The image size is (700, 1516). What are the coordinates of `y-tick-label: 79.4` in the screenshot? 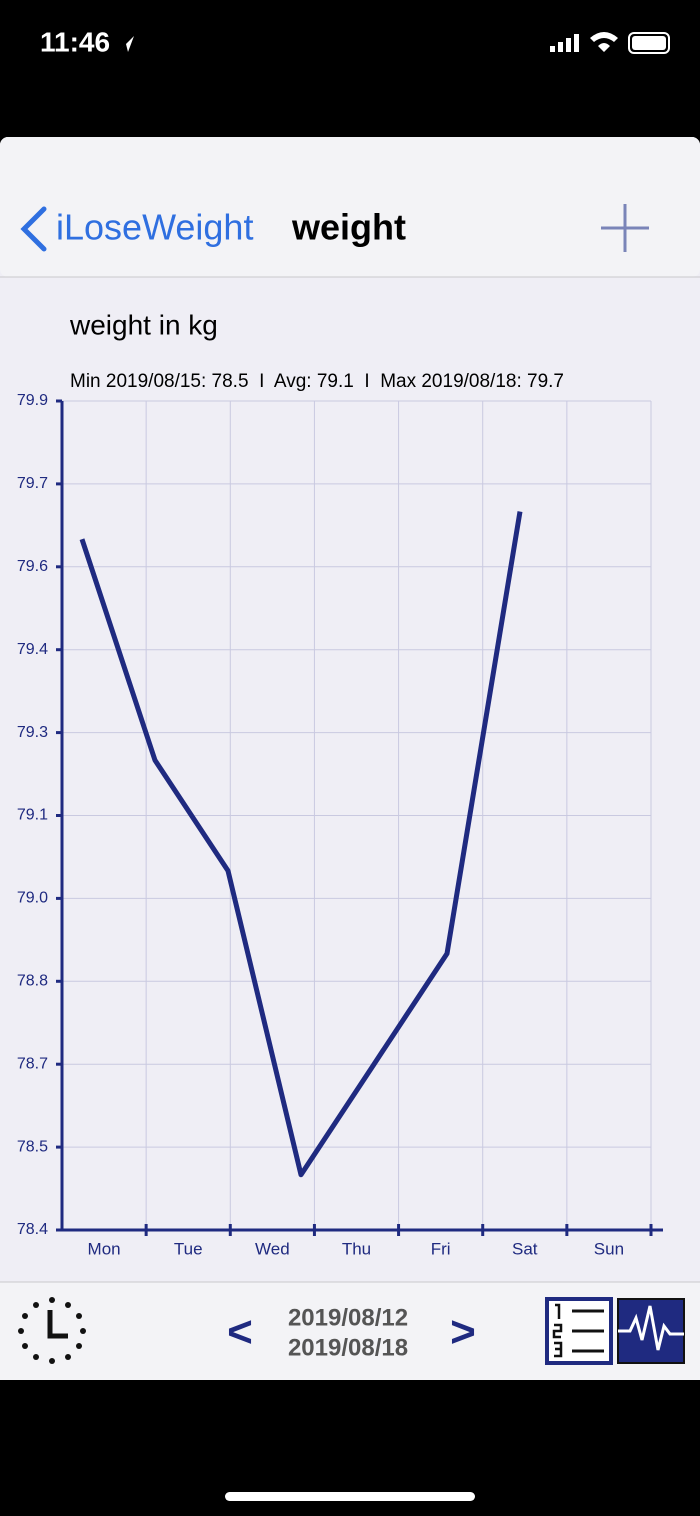 It's located at (32, 649).